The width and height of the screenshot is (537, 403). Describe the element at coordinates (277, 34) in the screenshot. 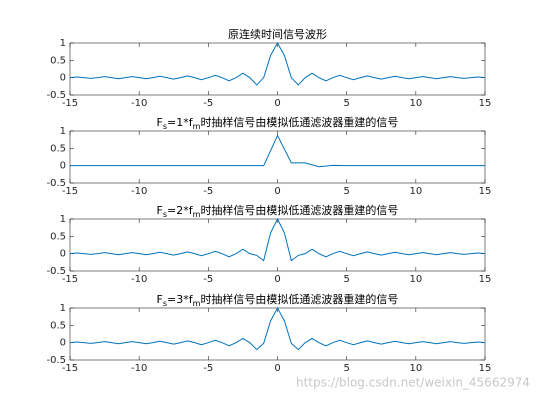

I see `subplot-title: 原连续时间信号波形` at that location.